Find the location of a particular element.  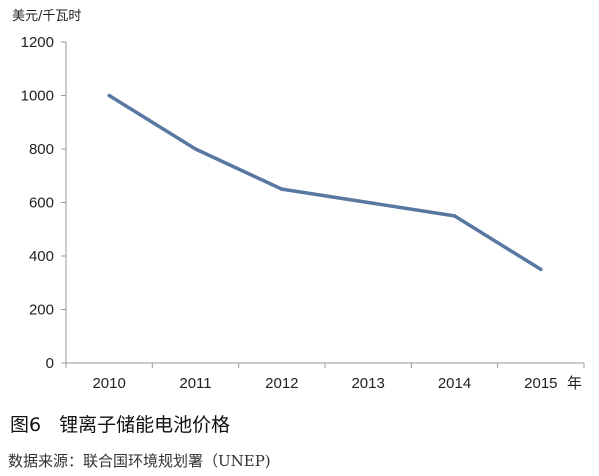

x-axis-unit-label: 年 is located at coordinates (574, 383).